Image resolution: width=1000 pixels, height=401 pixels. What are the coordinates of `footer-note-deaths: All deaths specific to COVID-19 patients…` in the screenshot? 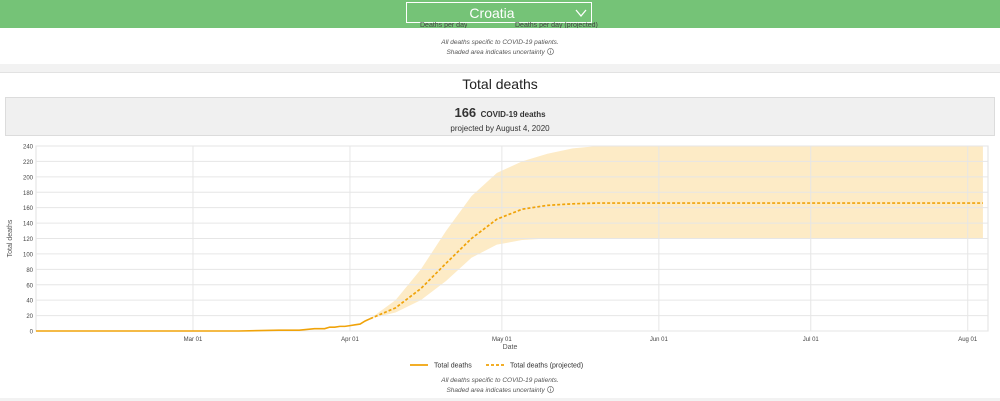 It's located at (500, 380).